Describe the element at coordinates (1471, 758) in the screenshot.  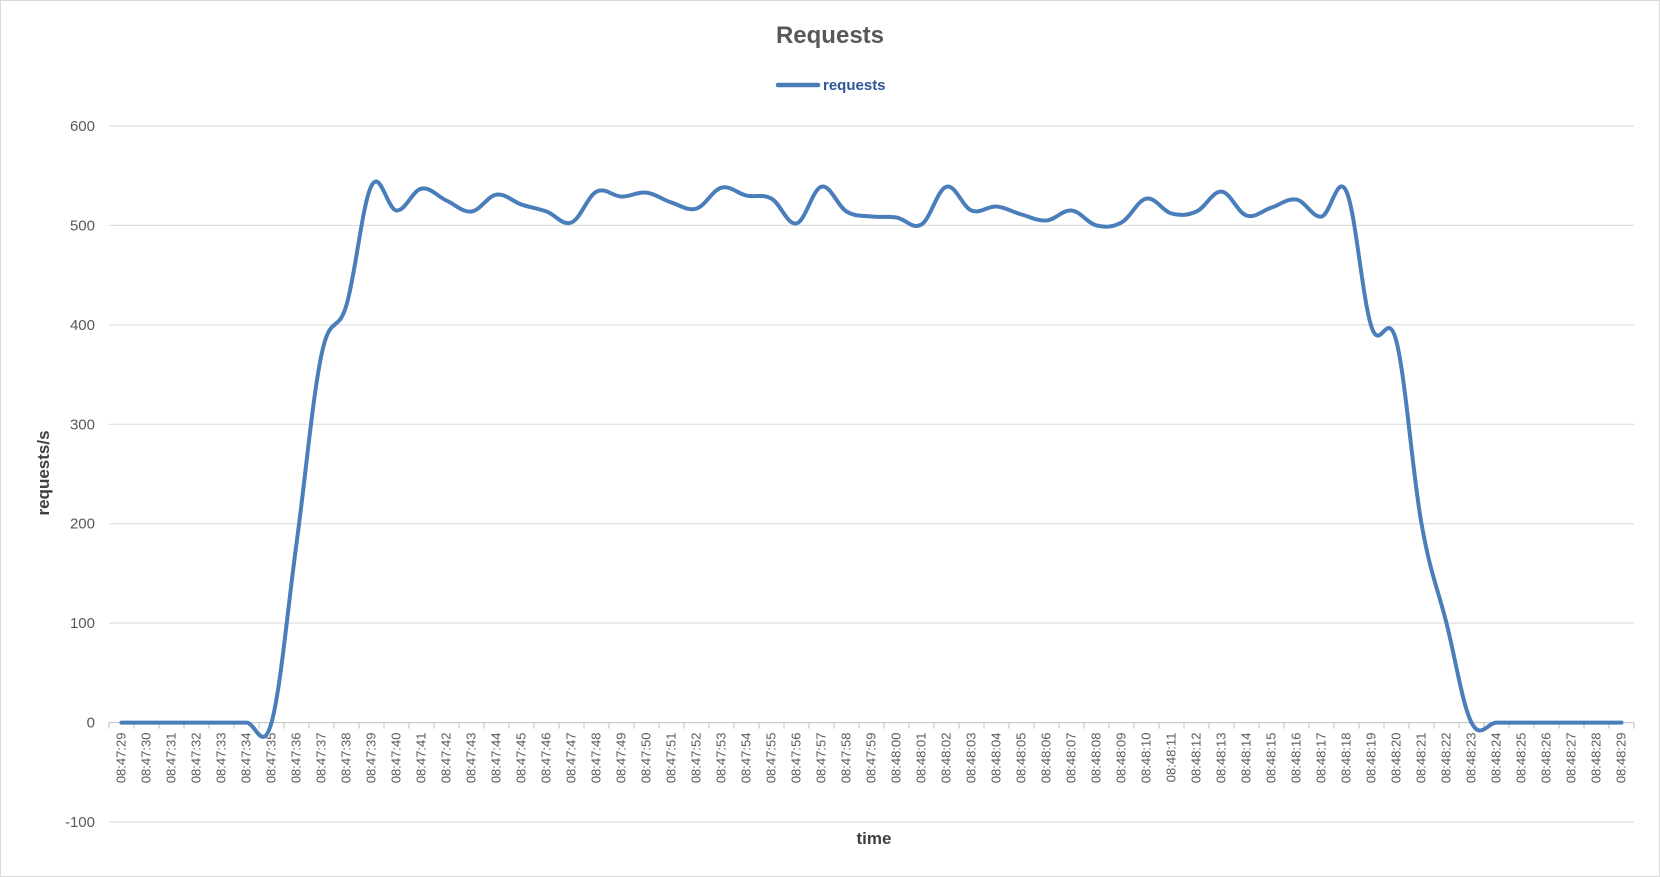
I see `x-tick-label: 08:48:23` at that location.